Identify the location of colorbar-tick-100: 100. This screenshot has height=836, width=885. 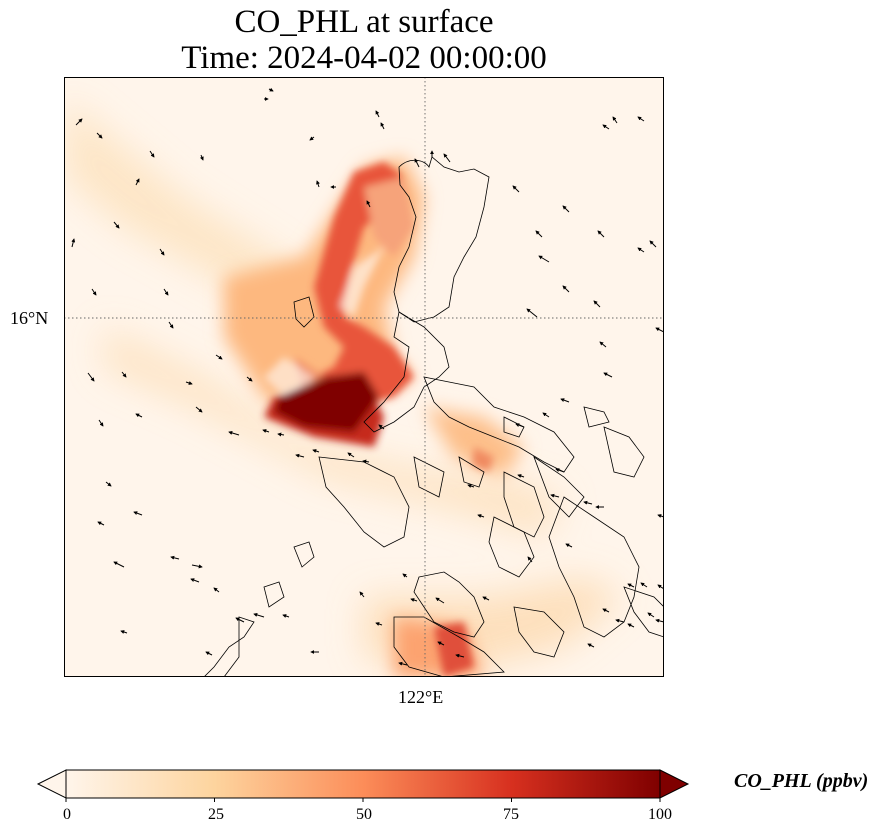
(660, 814).